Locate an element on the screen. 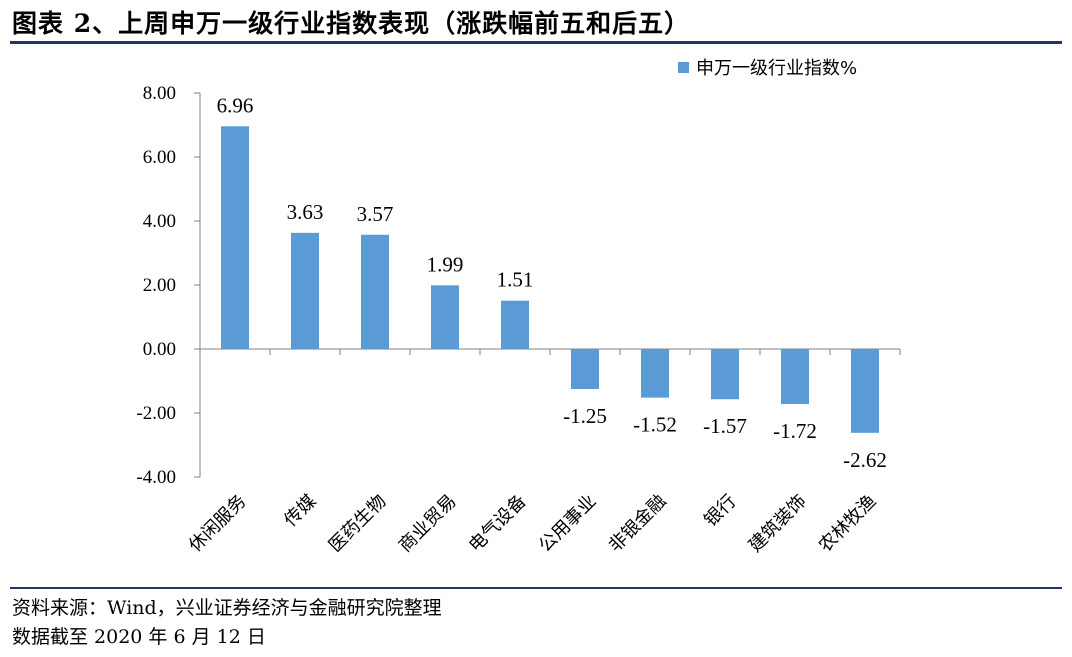  figure-title: 图表 2、上周申万一级行业指数表现（涨跌幅前五和后五） is located at coordinates (351, 23).